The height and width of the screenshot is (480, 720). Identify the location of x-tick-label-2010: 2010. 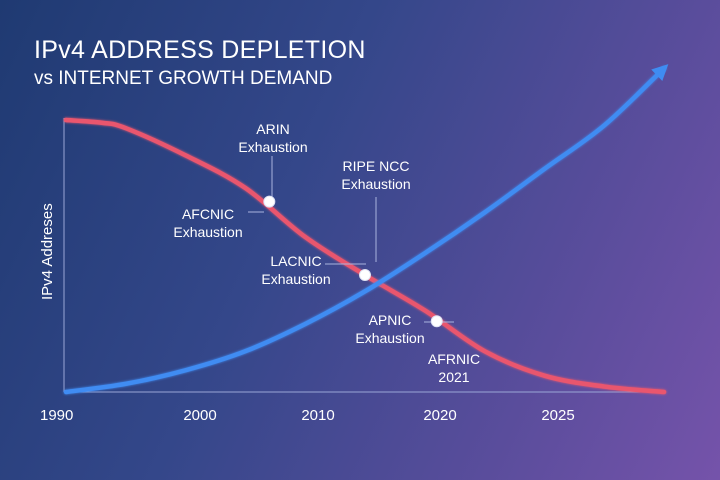
(317, 415).